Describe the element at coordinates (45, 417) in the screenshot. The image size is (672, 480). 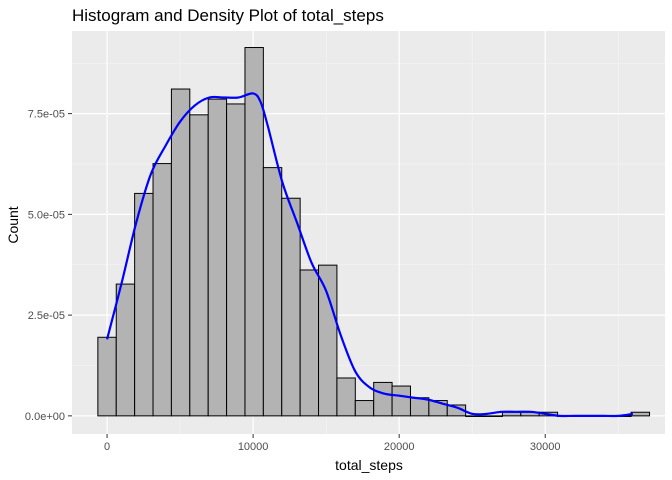
I see `y-tick-label: 0.0e+00` at that location.